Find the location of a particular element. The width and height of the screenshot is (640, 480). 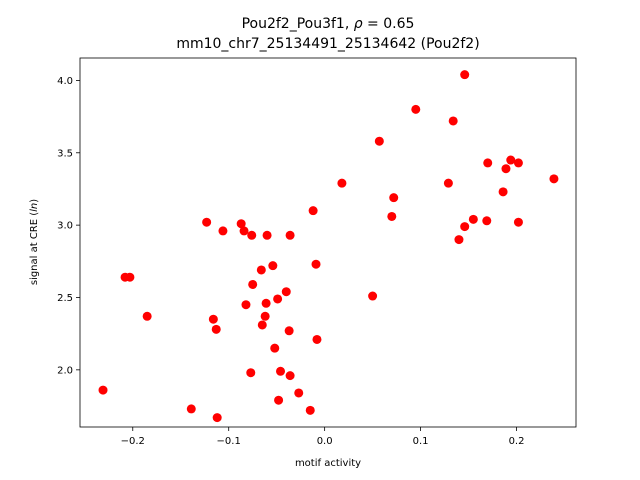

chart-title-rho-symbol: ρ is located at coordinates (358, 24).